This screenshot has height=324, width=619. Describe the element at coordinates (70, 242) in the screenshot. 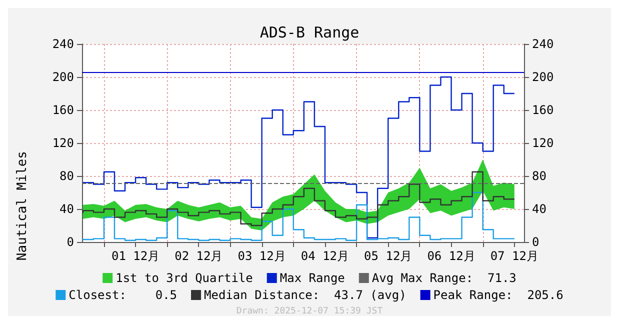

I see `y-tick-label: 0` at that location.